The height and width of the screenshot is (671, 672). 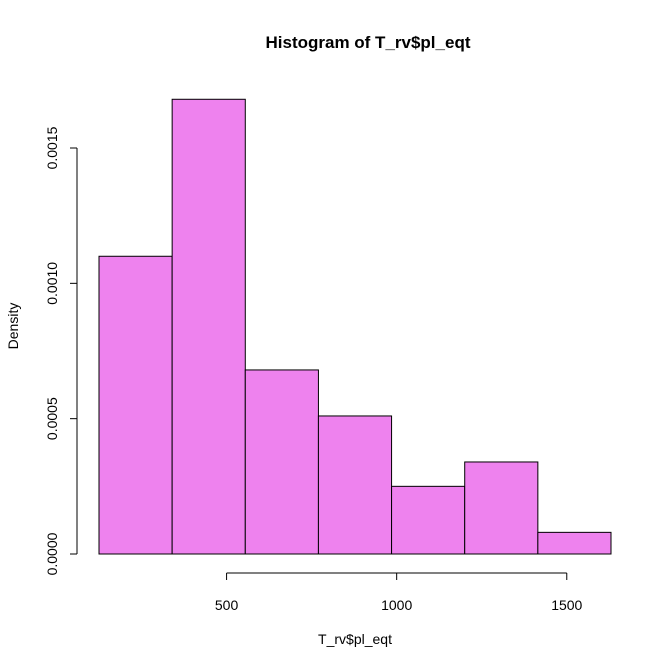 I want to click on y-axis: 0.0000 0.0005 0.0010 0.0015, so click(x=61, y=350).